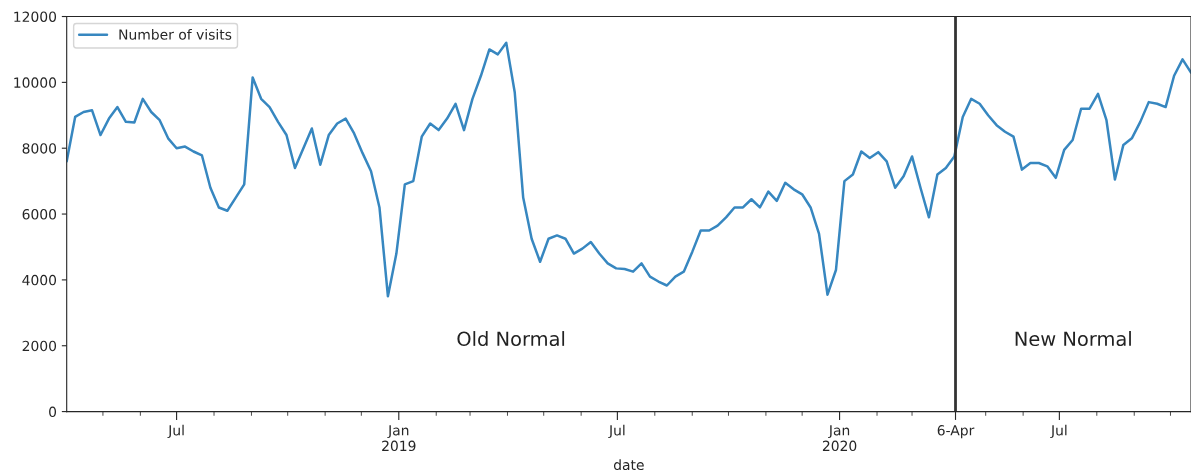  Describe the element at coordinates (839, 438) in the screenshot. I see `x-tick-label: Jan 2020` at that location.